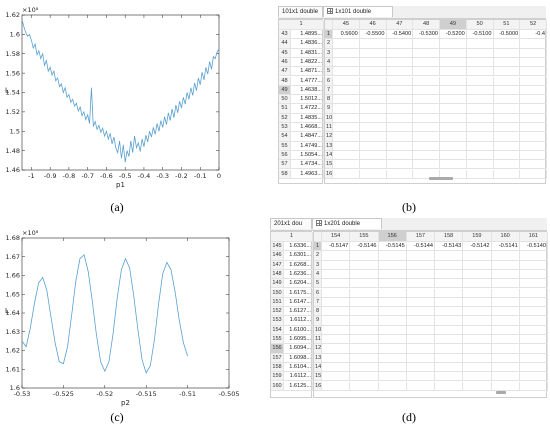 The height and width of the screenshot is (433, 550). What do you see at coordinates (420, 247) in the screenshot?
I see `cell-value: -0.5144` at bounding box center [420, 247].